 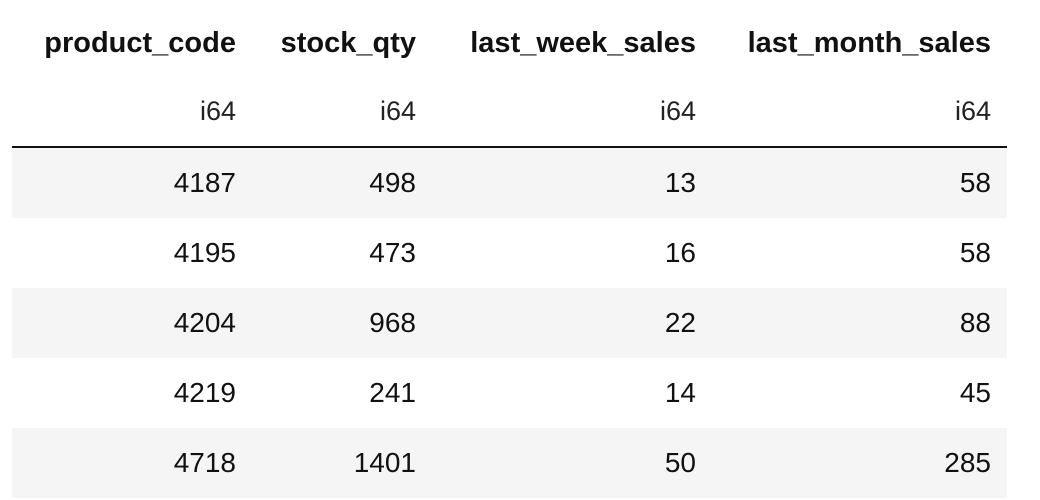 I want to click on column-dtype-stock-qty: i64, so click(x=342, y=112).